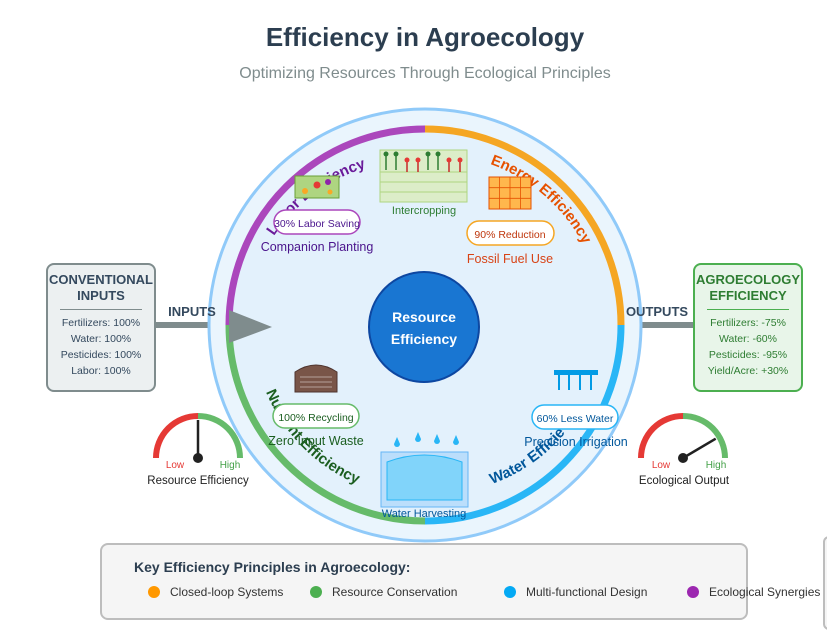 The image size is (827, 639). Describe the element at coordinates (424, 470) in the screenshot. I see `water-harvesting-icon` at that location.